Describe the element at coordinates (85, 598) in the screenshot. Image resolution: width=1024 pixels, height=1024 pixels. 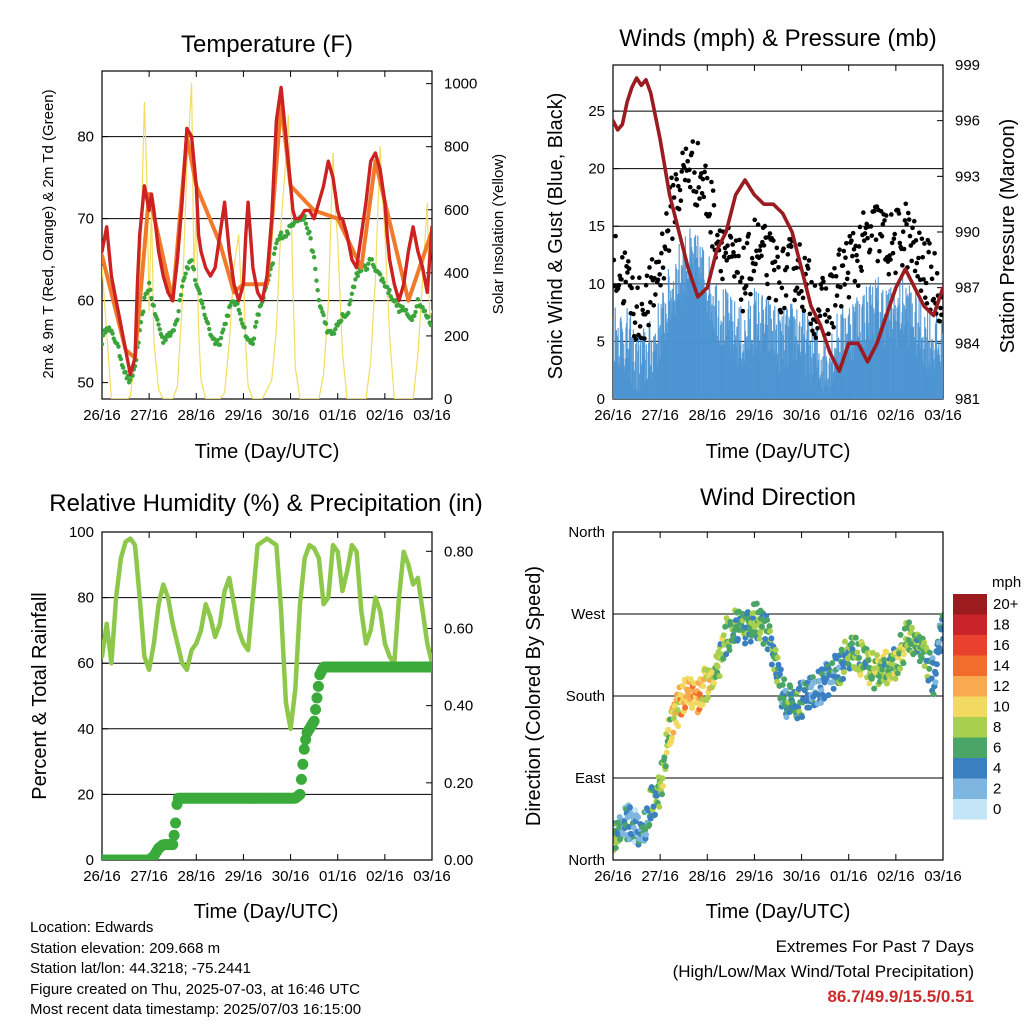
I see `rh-ytick-label: 80` at that location.